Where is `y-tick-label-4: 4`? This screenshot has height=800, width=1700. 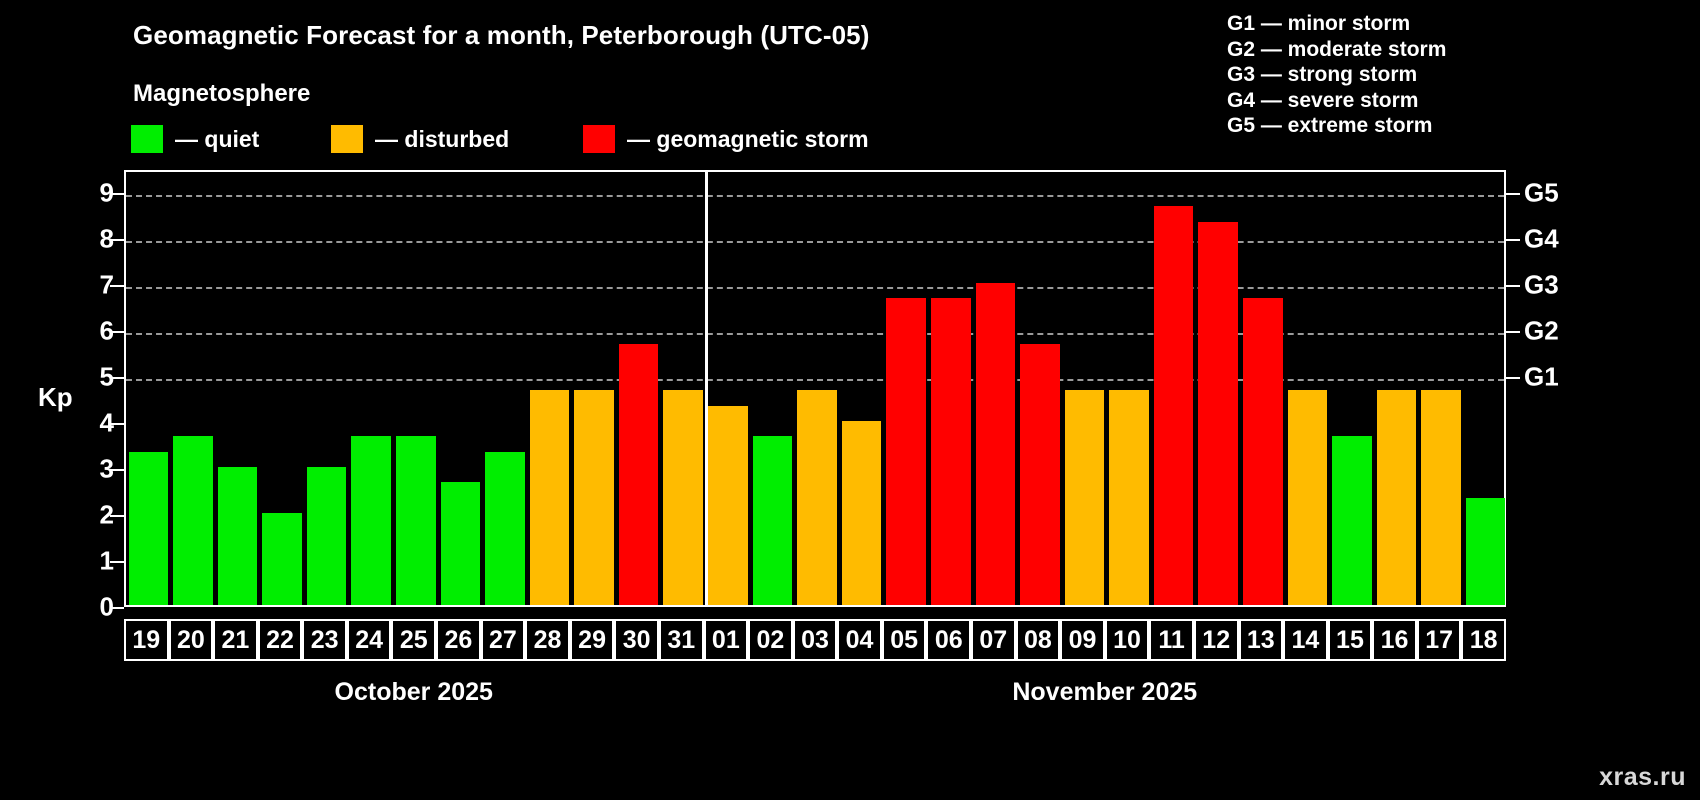 y-tick-label-4: 4 is located at coordinates (106, 422).